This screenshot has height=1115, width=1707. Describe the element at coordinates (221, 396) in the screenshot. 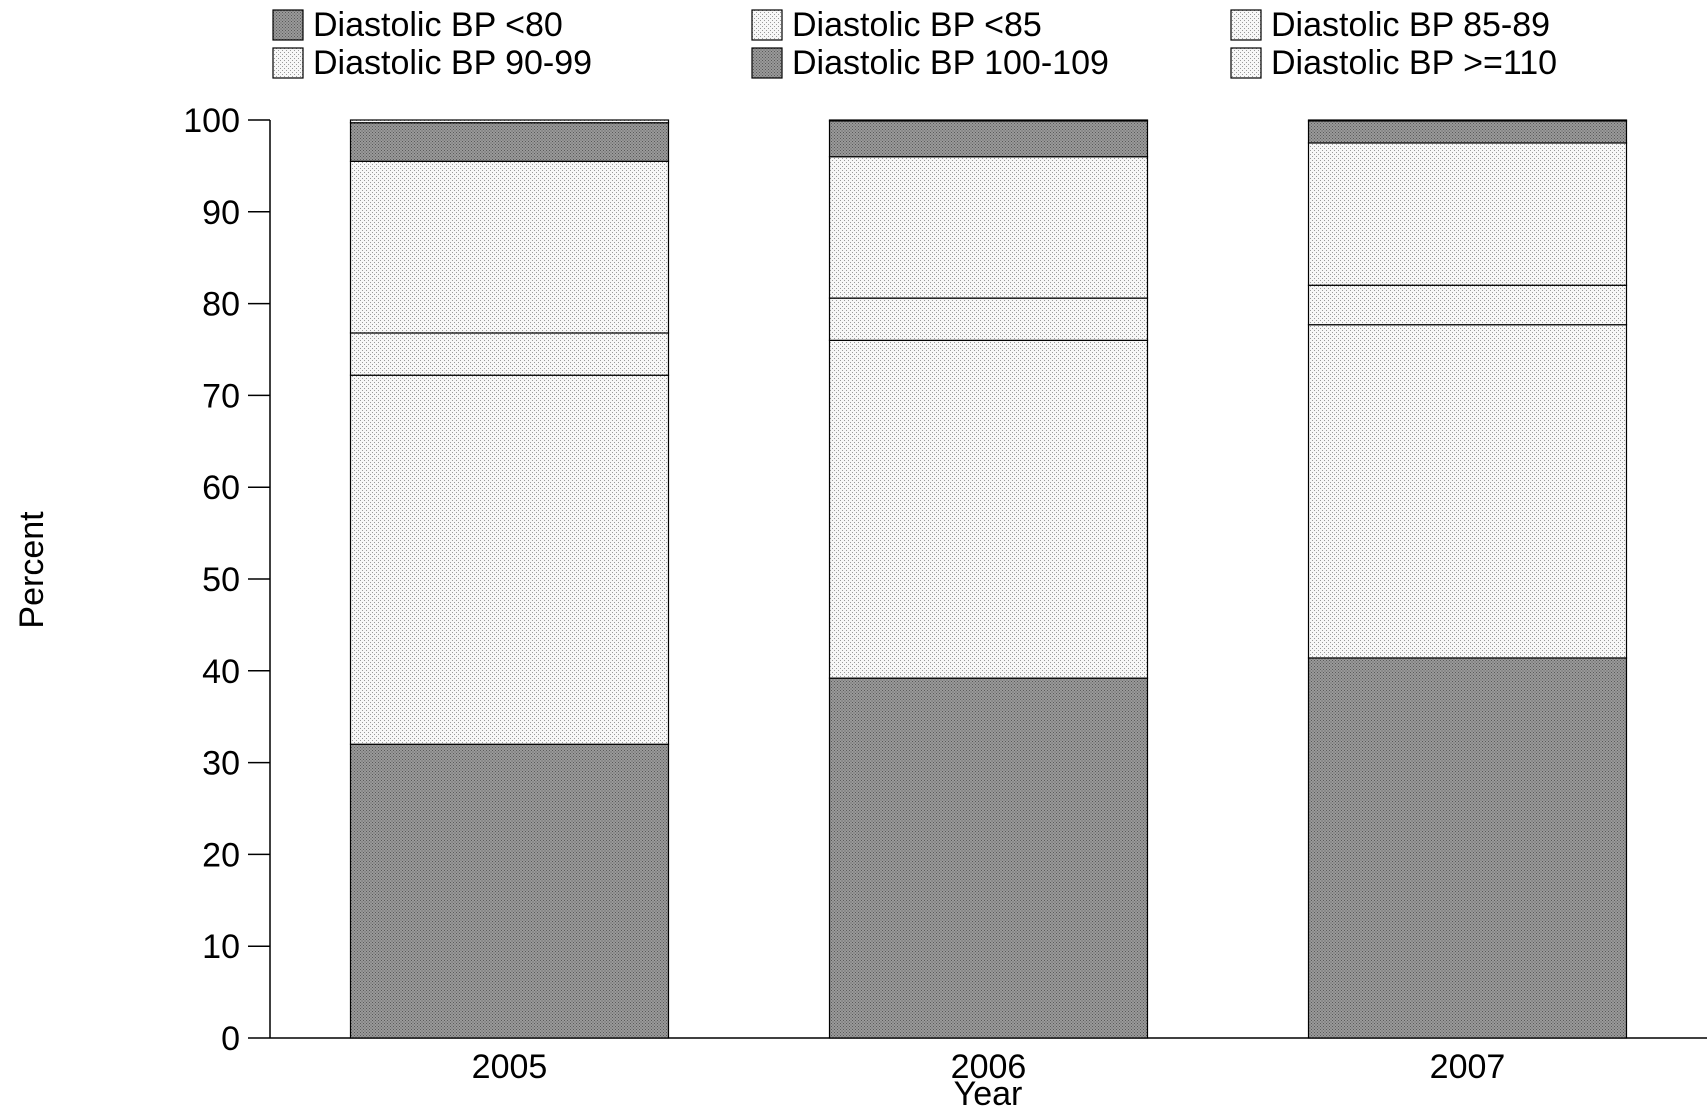

I see `y-tick-label: 70` at that location.